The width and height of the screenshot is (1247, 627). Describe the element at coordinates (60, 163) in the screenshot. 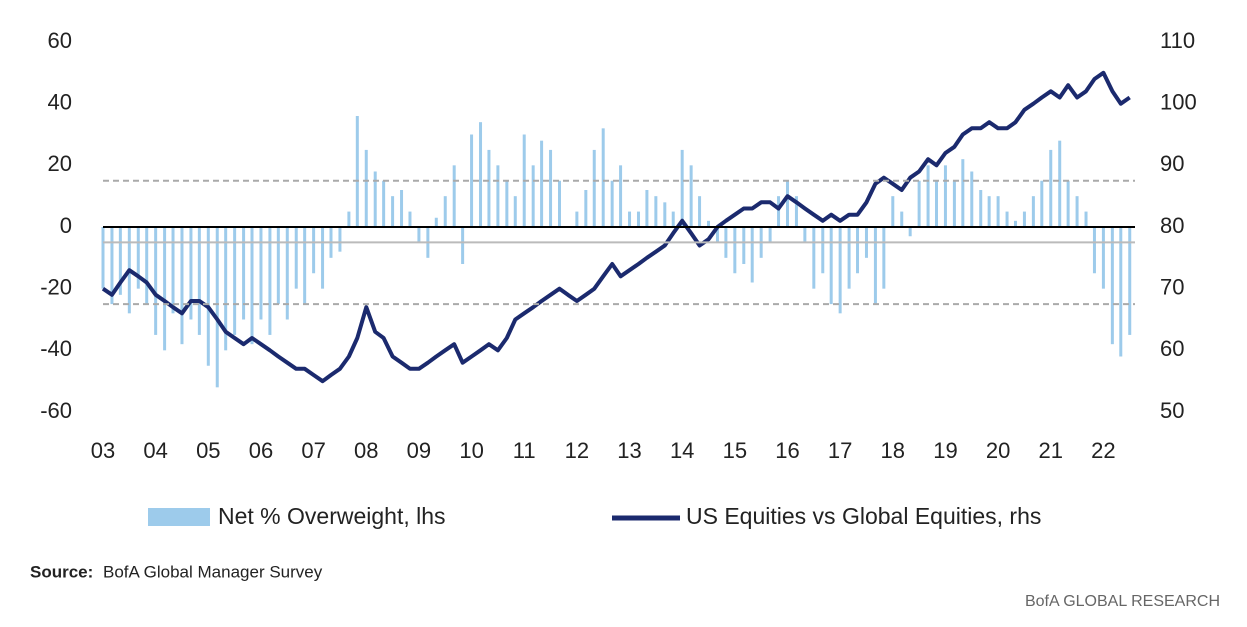

I see `y-tick-label: 20` at that location.